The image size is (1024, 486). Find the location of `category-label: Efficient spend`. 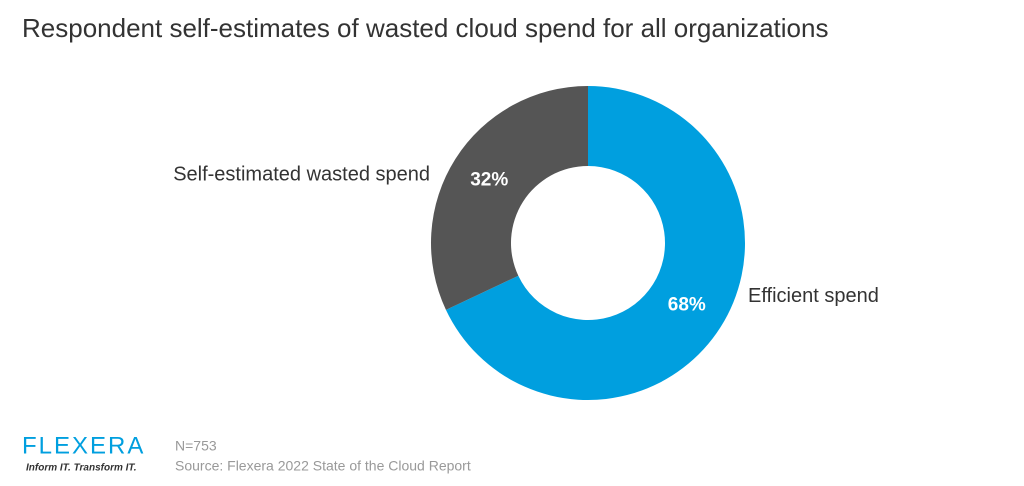

category-label: Efficient spend is located at coordinates (813, 296).